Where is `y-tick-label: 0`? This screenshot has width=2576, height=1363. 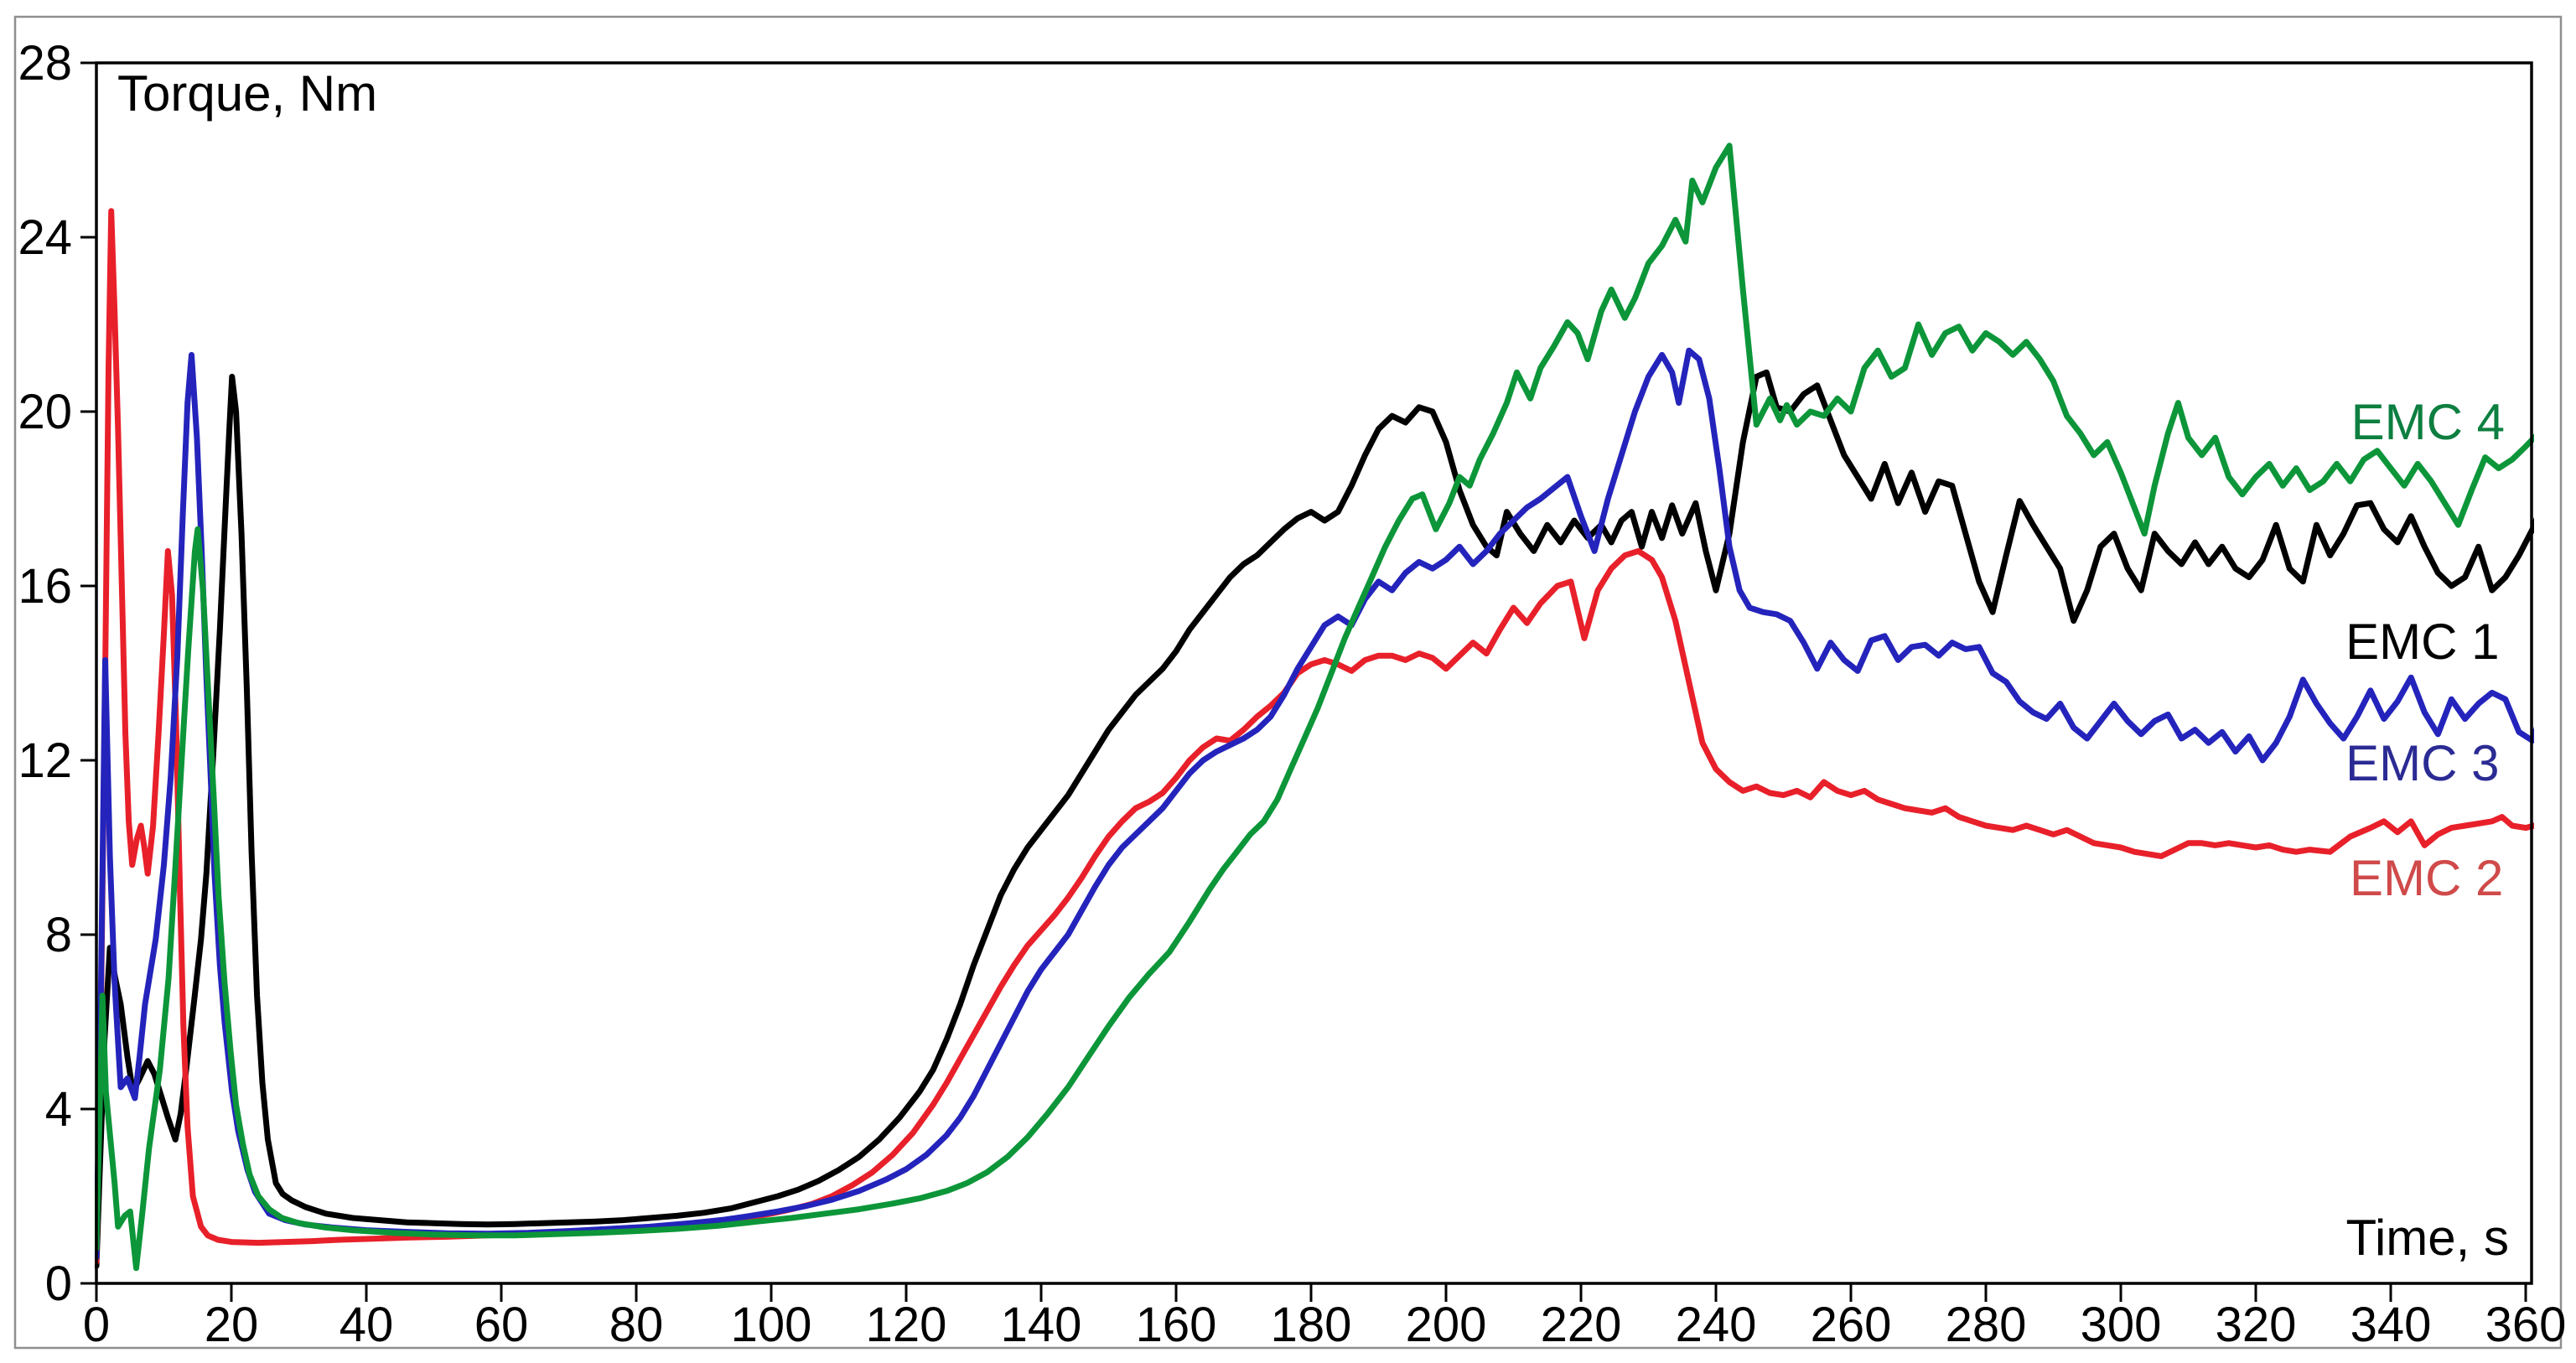
y-tick-label: 0 is located at coordinates (58, 1284).